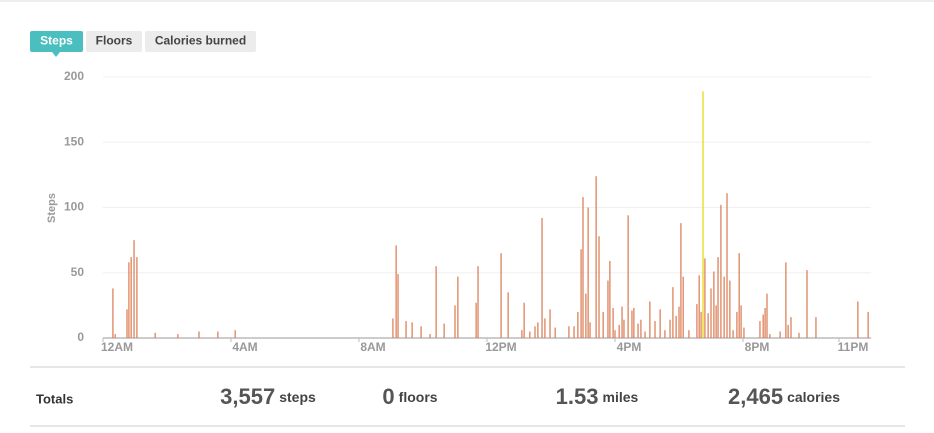 The width and height of the screenshot is (934, 433). I want to click on total-unit: floors, so click(418, 397).